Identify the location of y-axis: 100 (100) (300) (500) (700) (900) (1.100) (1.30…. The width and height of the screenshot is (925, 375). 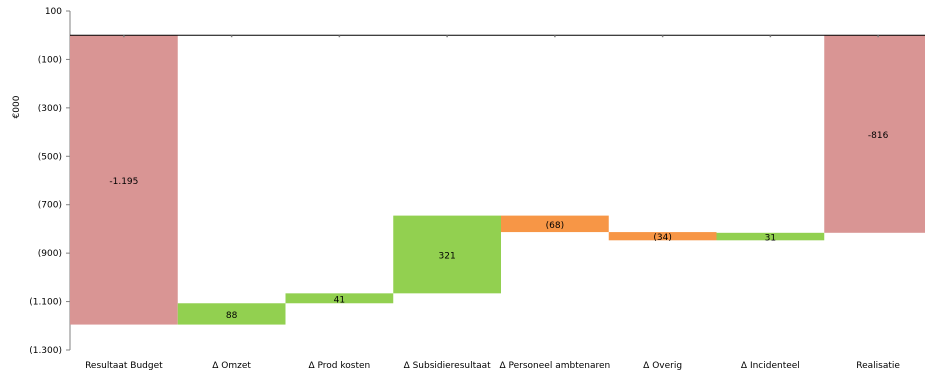
(50, 181).